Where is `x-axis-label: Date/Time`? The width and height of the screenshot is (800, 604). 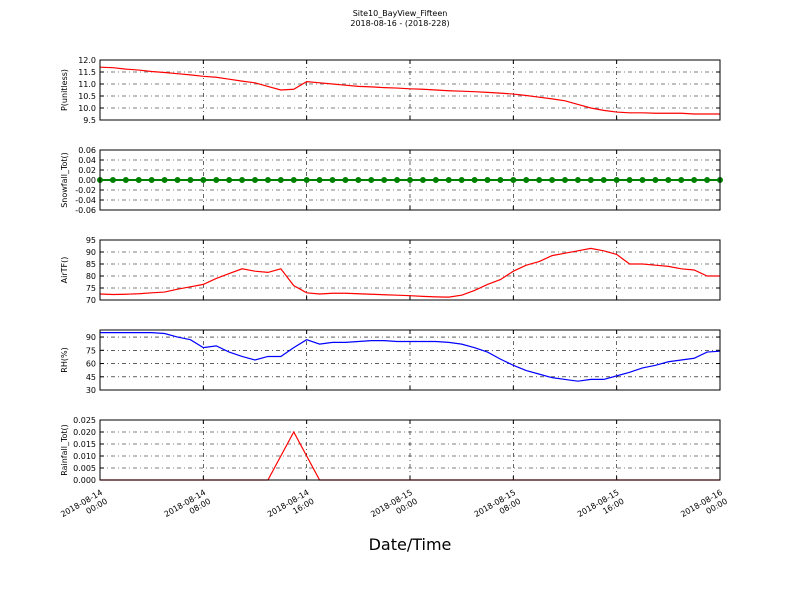
x-axis-label: Date/Time is located at coordinates (410, 544).